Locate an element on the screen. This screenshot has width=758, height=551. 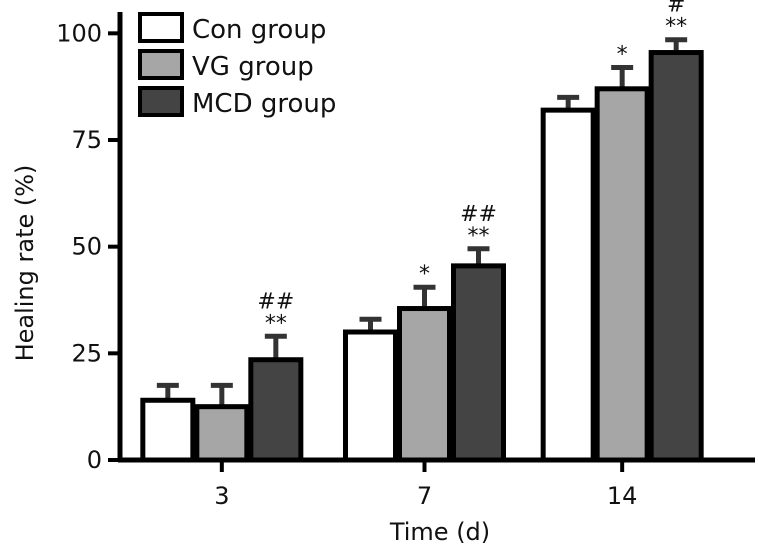
y-tick-label: 25 is located at coordinates (86, 353).